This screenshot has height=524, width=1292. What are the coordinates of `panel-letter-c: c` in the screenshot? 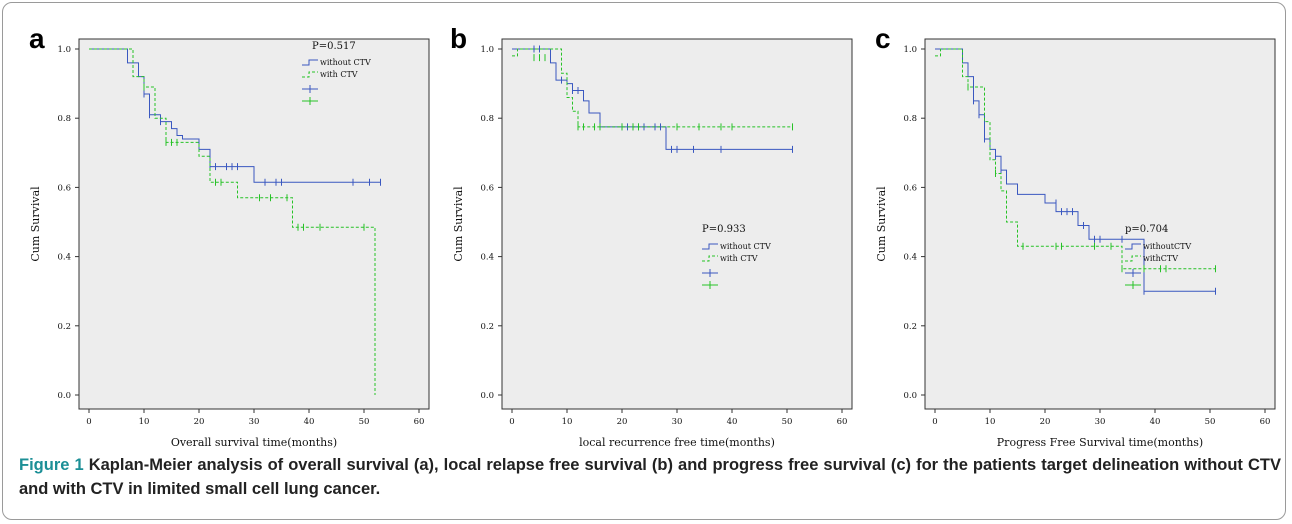 It's located at (883, 38).